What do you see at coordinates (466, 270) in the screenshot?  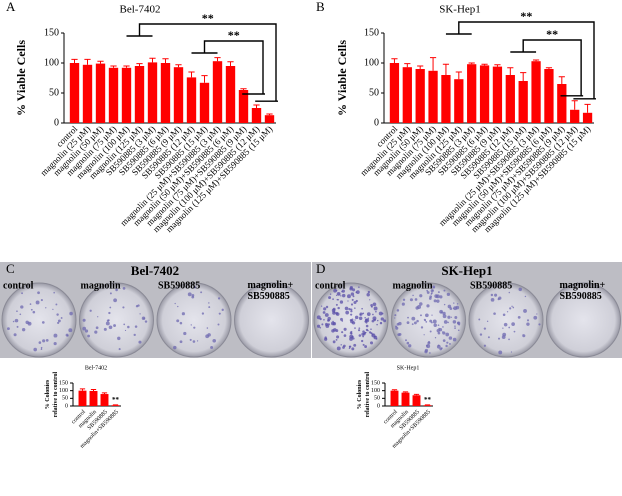 I see `plate-title: SK-Hep1` at bounding box center [466, 270].